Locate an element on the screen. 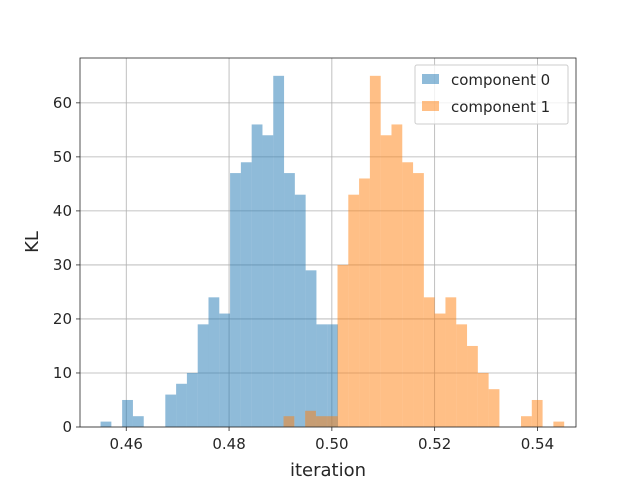 The width and height of the screenshot is (640, 480). legend-label-component-0: component 0 is located at coordinates (500, 80).